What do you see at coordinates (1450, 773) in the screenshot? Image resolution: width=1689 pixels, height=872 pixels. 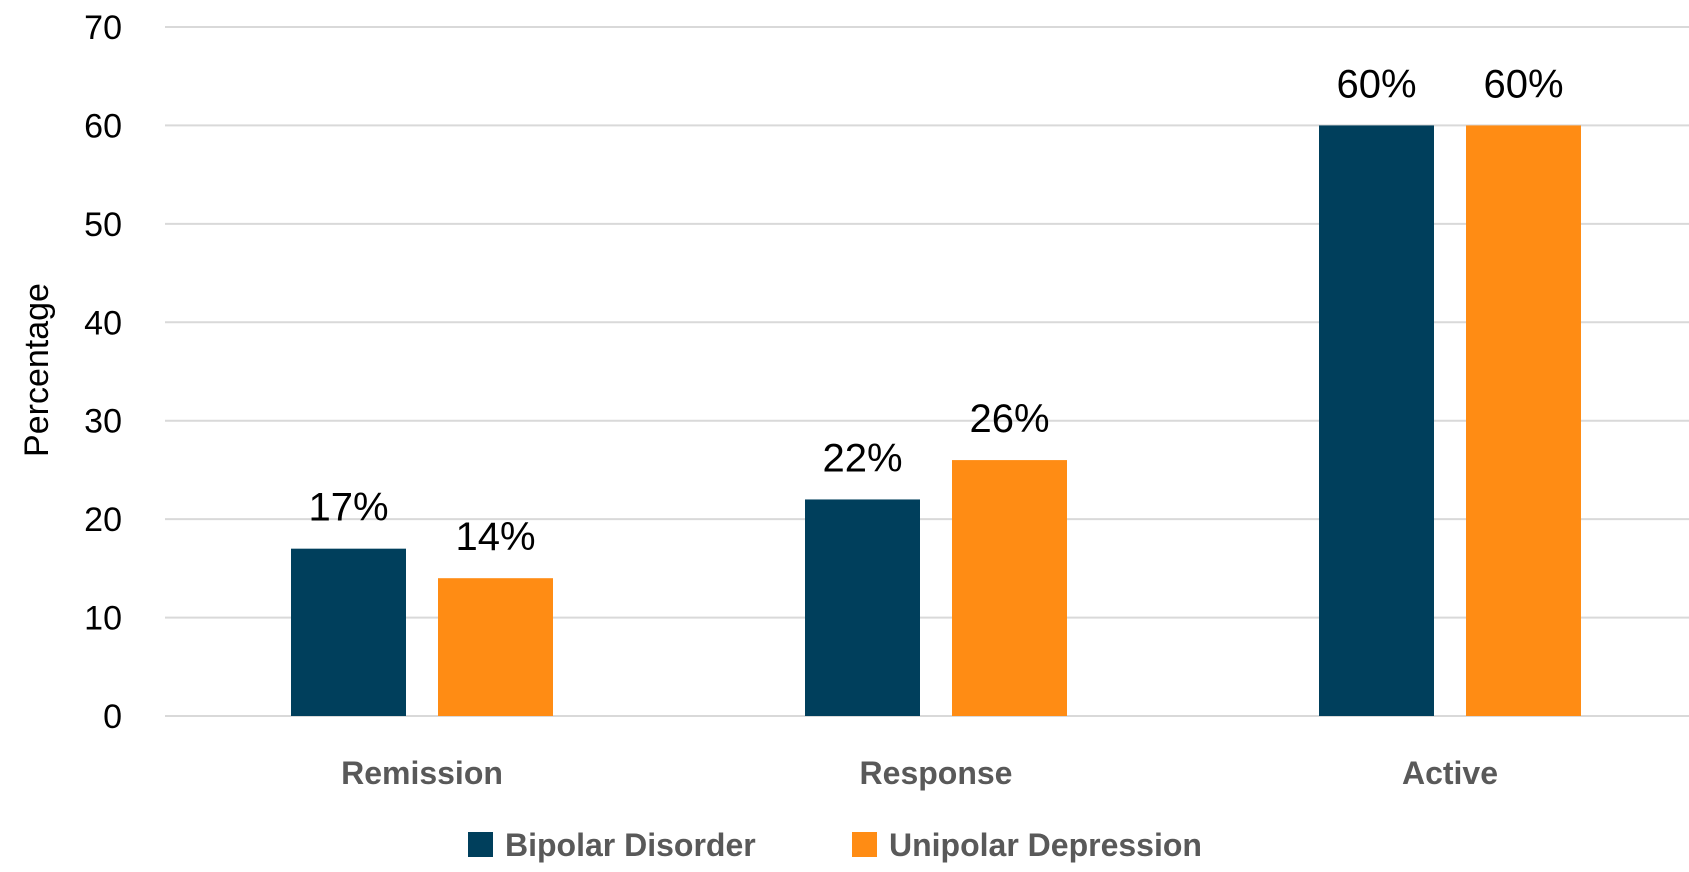 I see `x-category-label: Active` at bounding box center [1450, 773].